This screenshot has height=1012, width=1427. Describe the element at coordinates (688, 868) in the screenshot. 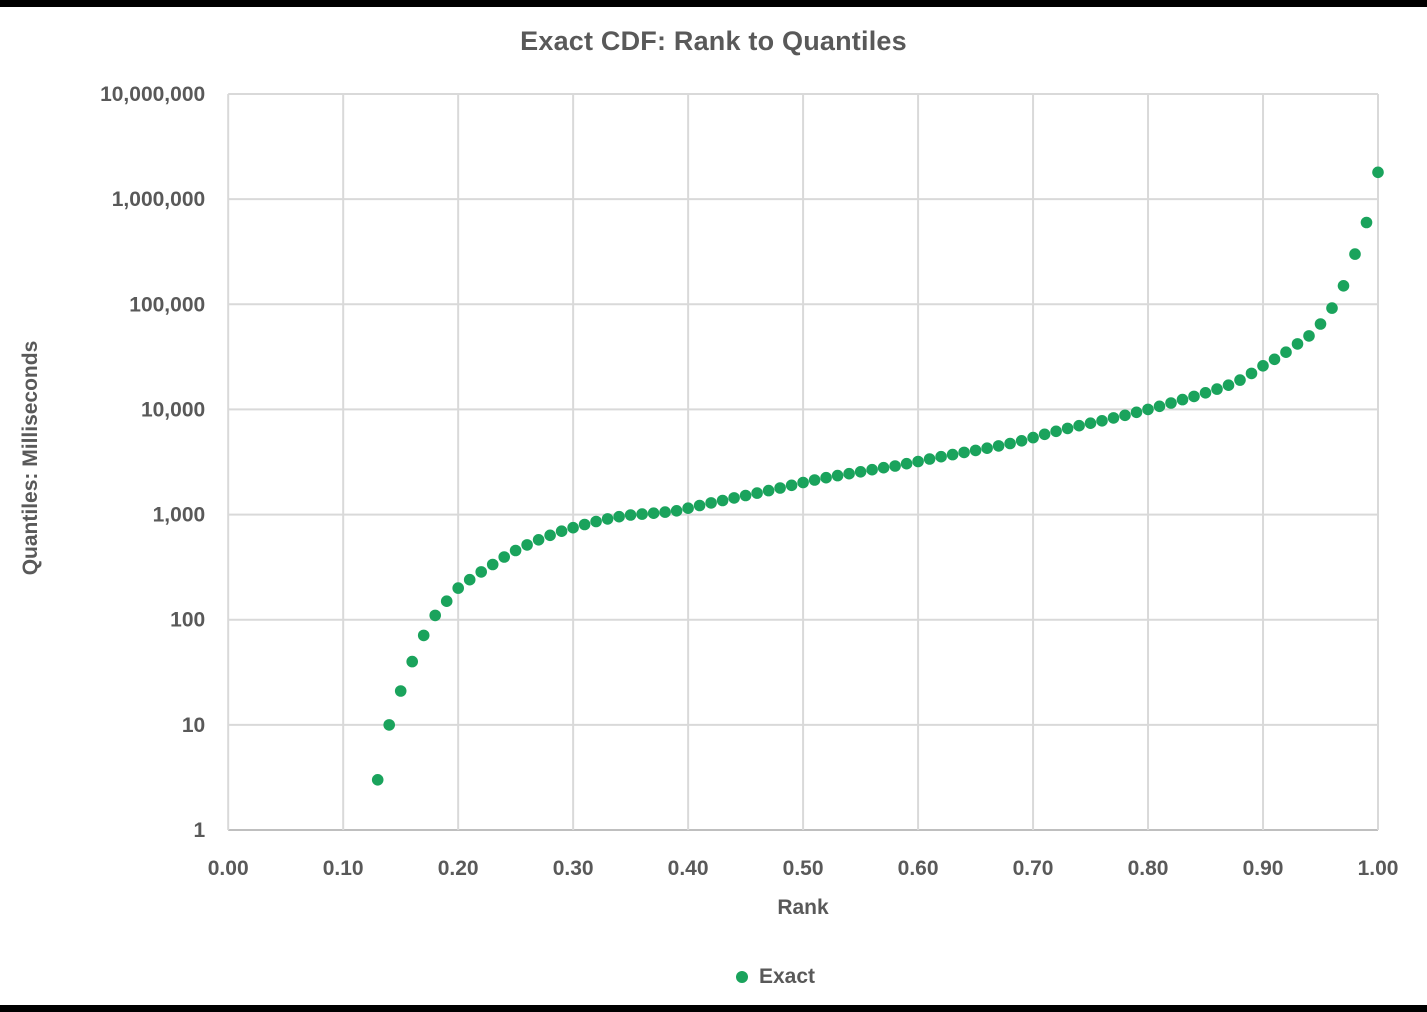

I see `svg-text: 0.40` at that location.